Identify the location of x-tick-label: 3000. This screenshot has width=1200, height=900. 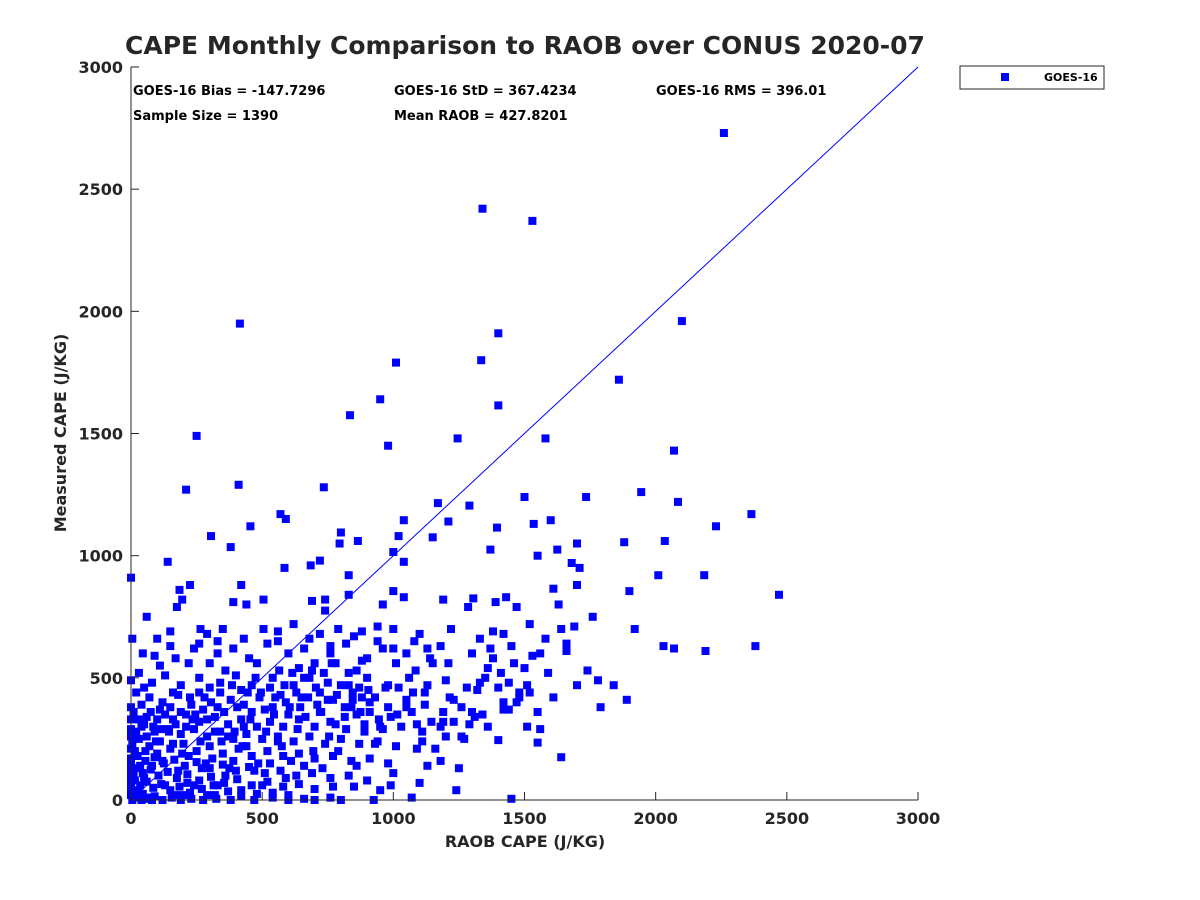
(918, 818).